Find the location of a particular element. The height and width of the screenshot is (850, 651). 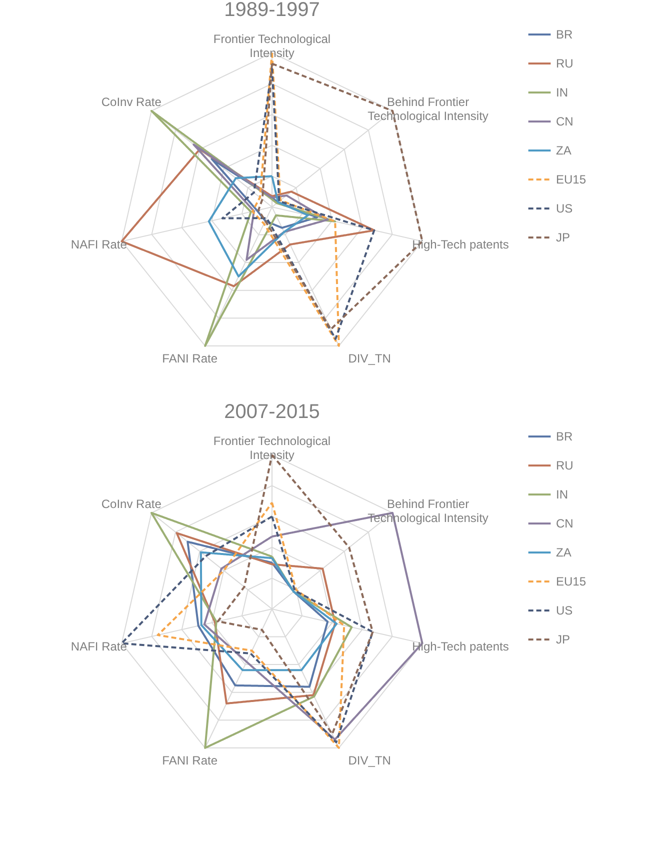

spoke-label: Behind Frontier Technological Intensity is located at coordinates (428, 109).